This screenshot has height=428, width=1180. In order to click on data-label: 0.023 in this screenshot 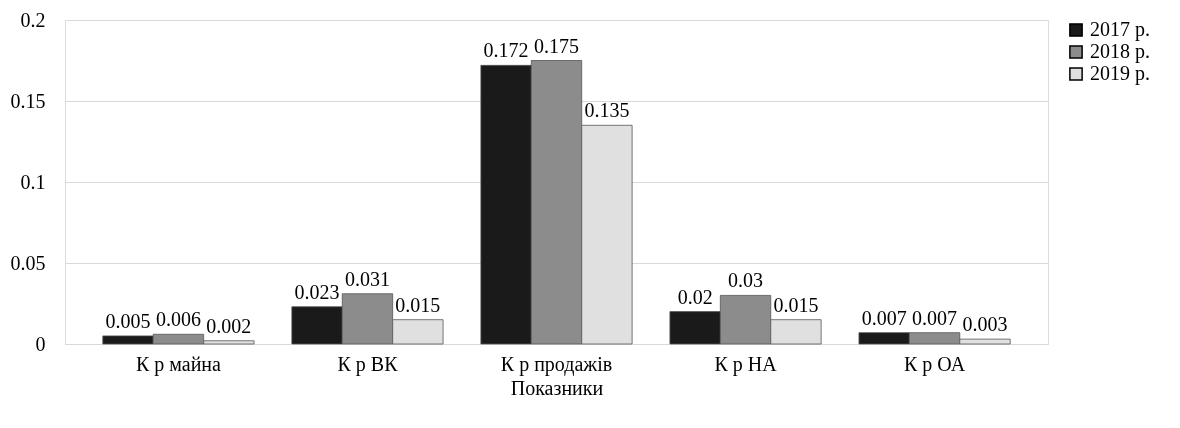, I will do `click(317, 291)`.